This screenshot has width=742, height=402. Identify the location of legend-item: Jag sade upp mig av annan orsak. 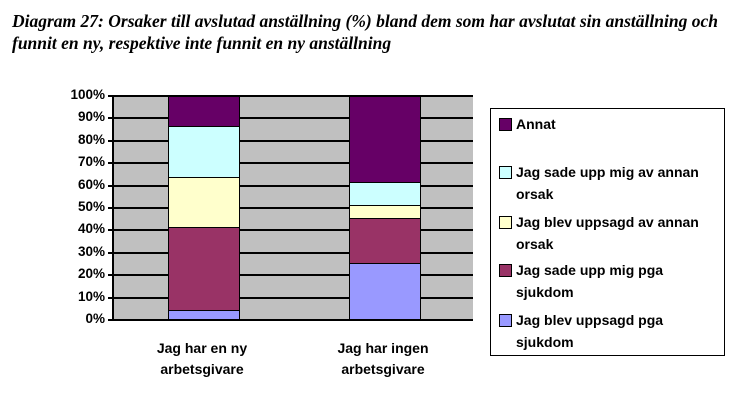
(599, 183).